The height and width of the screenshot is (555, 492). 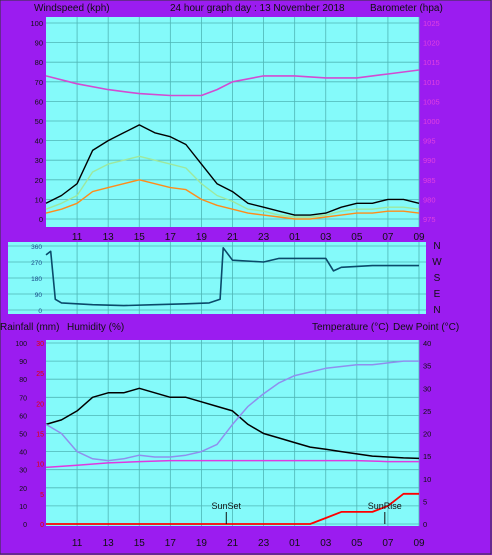 What do you see at coordinates (95, 327) in the screenshot?
I see `humidity-label: Humidity (%)` at bounding box center [95, 327].